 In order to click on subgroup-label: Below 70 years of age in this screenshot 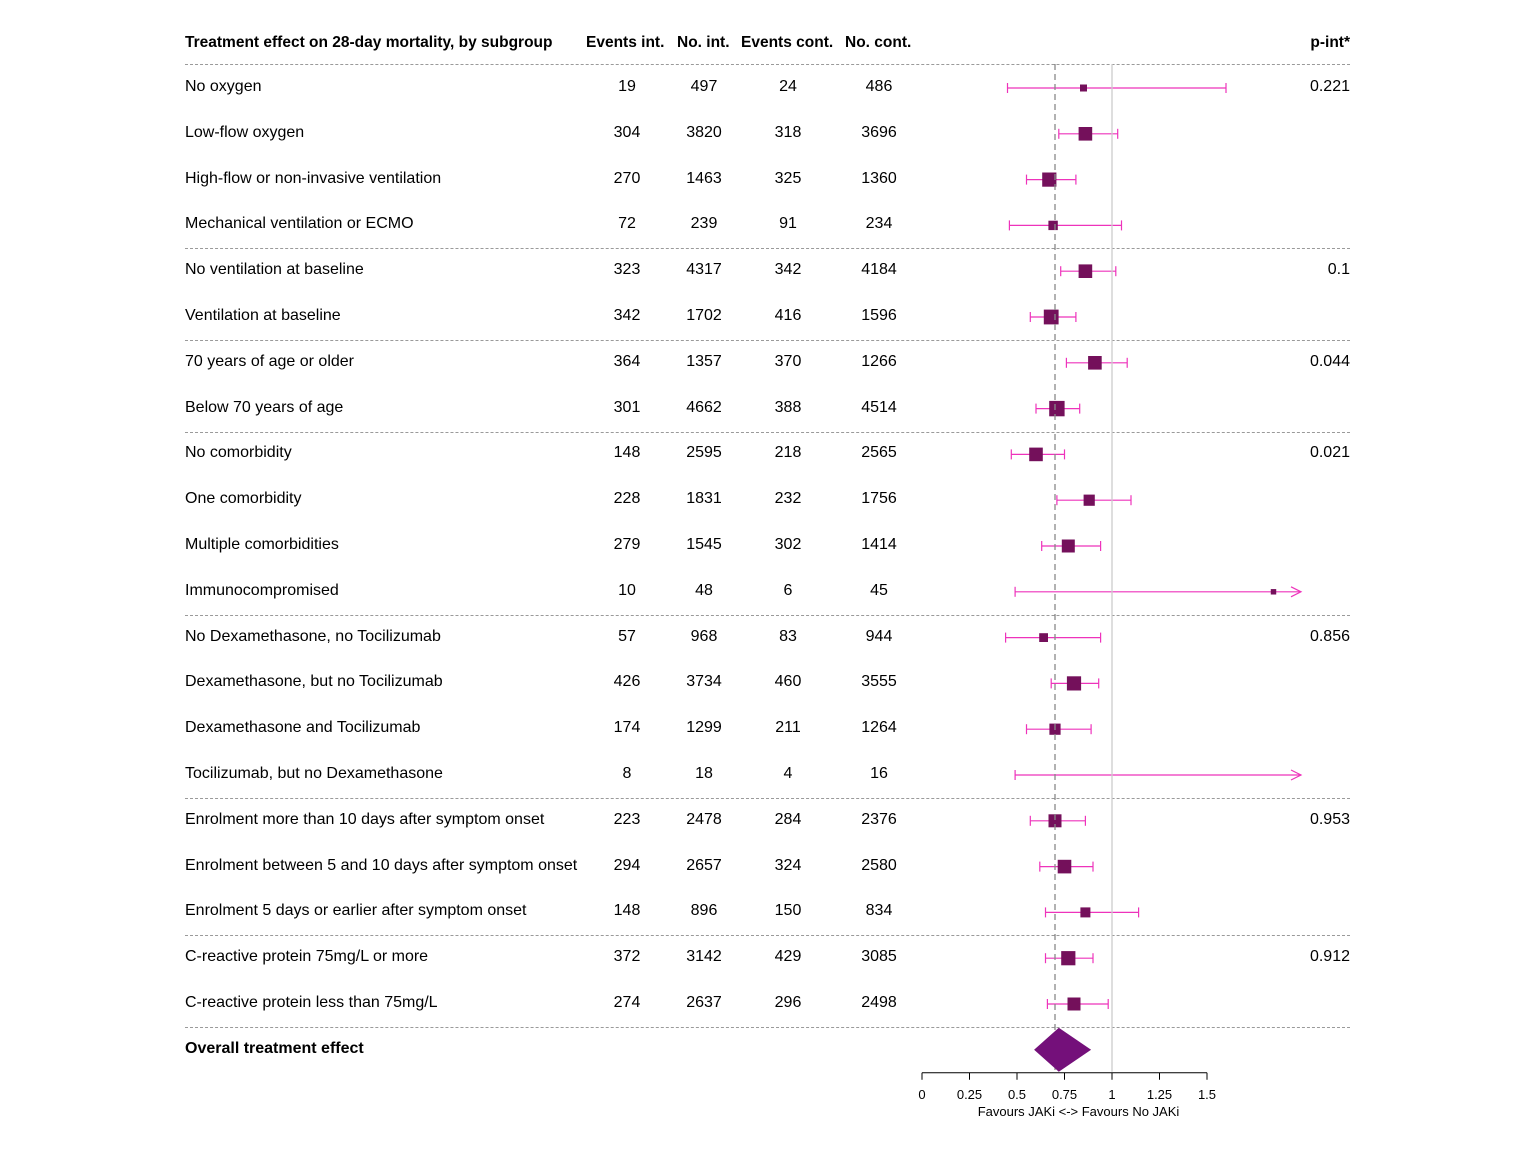, I will do `click(264, 407)`.